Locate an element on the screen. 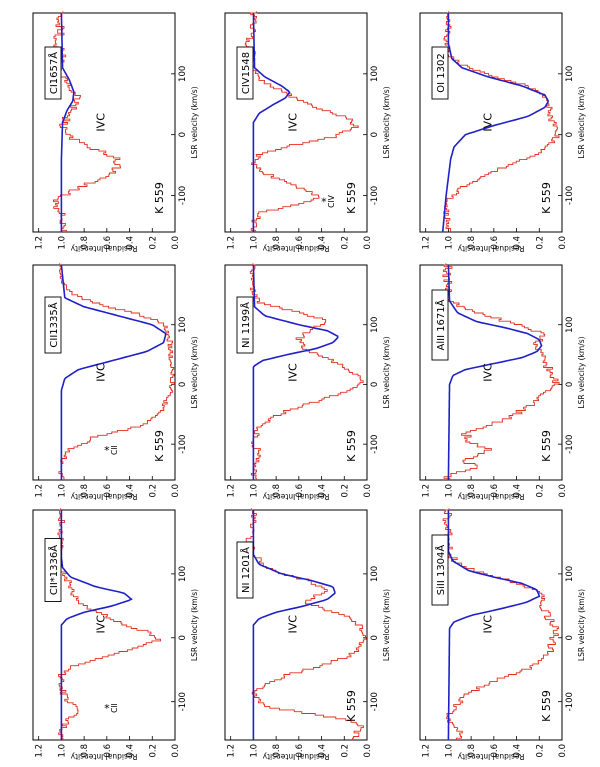  ion-label: OI 1302 is located at coordinates (441, 72).